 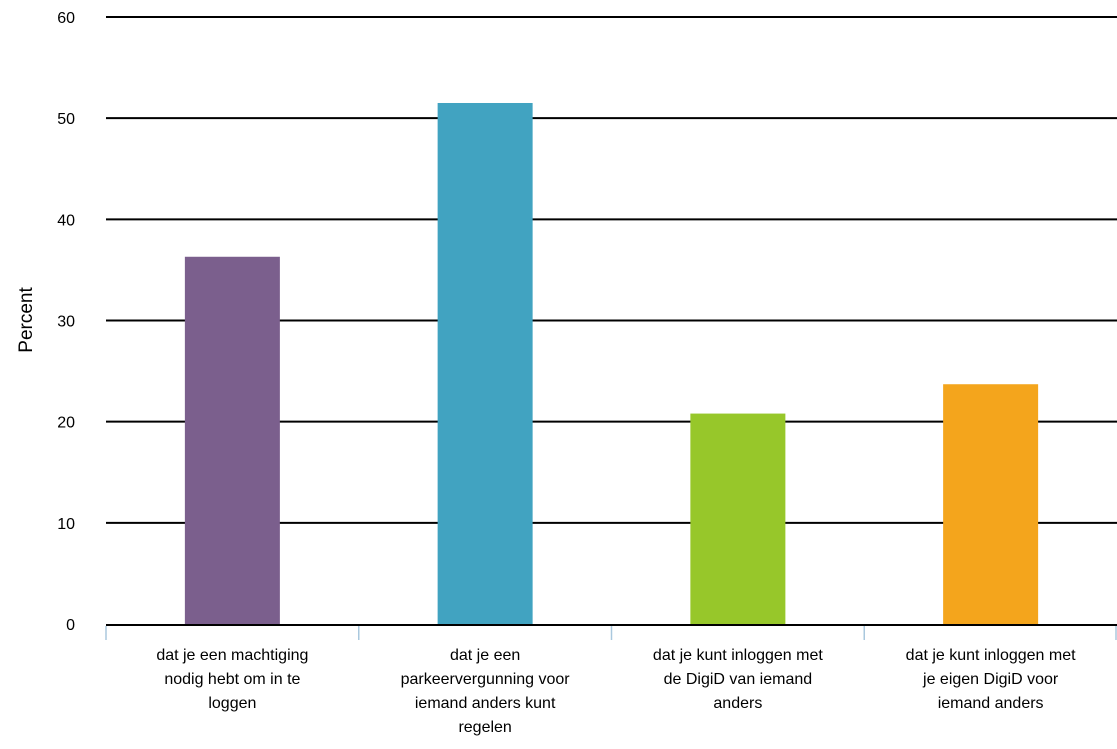 I want to click on x-category-label-line: nodig hebt om in te, so click(x=232, y=679).